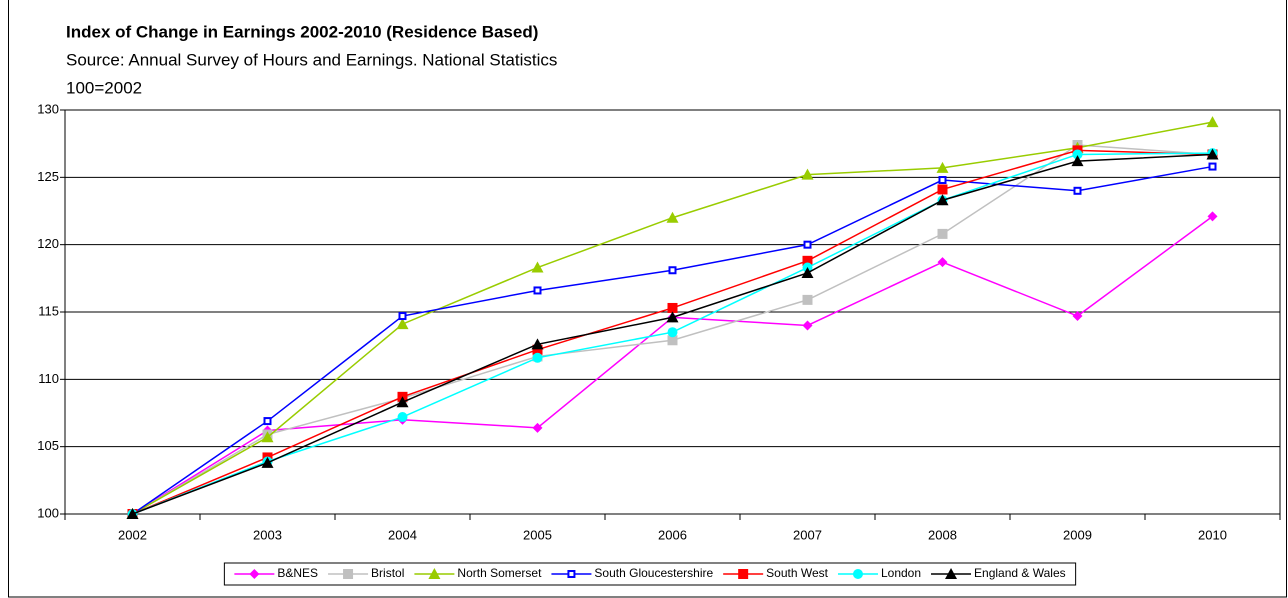 The image size is (1288, 598). I want to click on legend-label: B&NES, so click(297, 573).